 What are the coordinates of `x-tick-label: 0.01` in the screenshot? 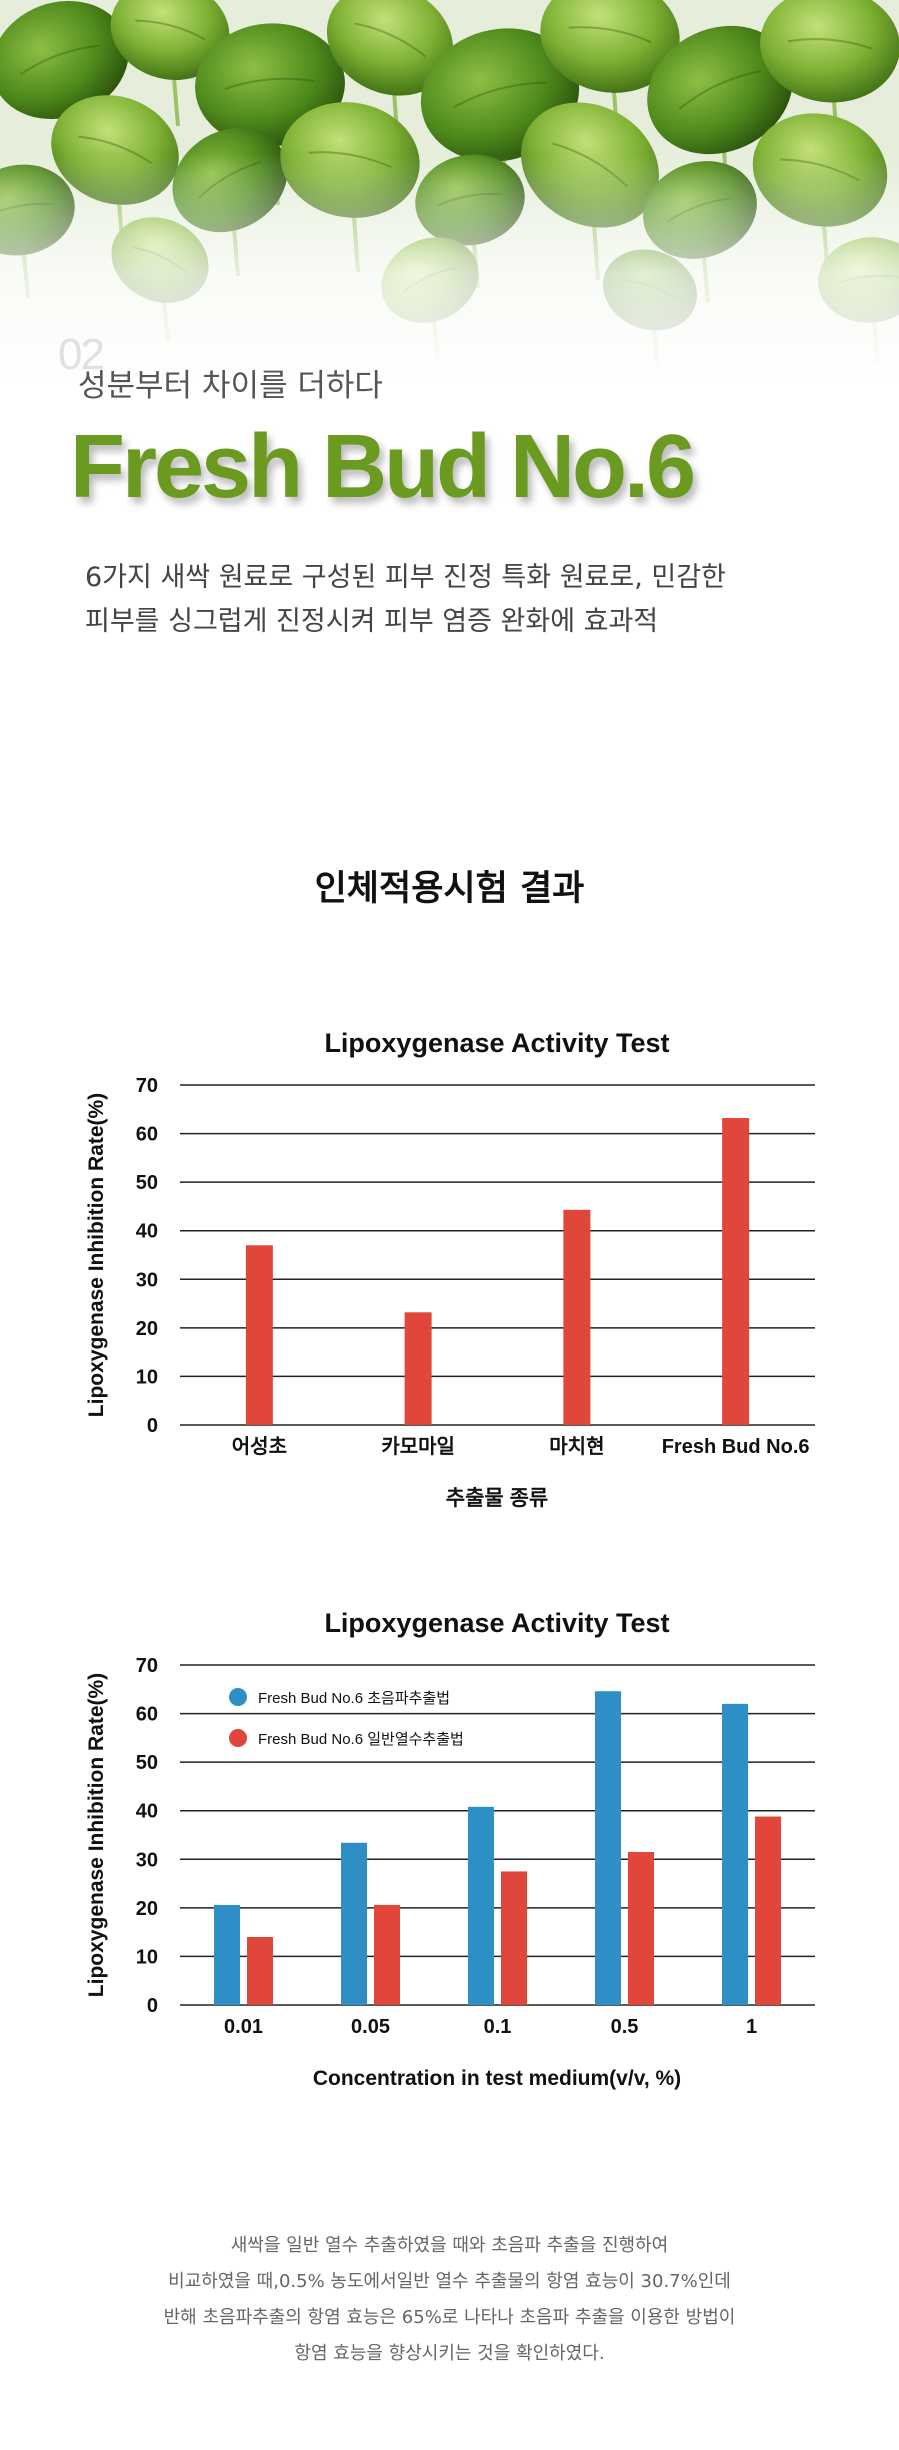 It's located at (243, 2027).